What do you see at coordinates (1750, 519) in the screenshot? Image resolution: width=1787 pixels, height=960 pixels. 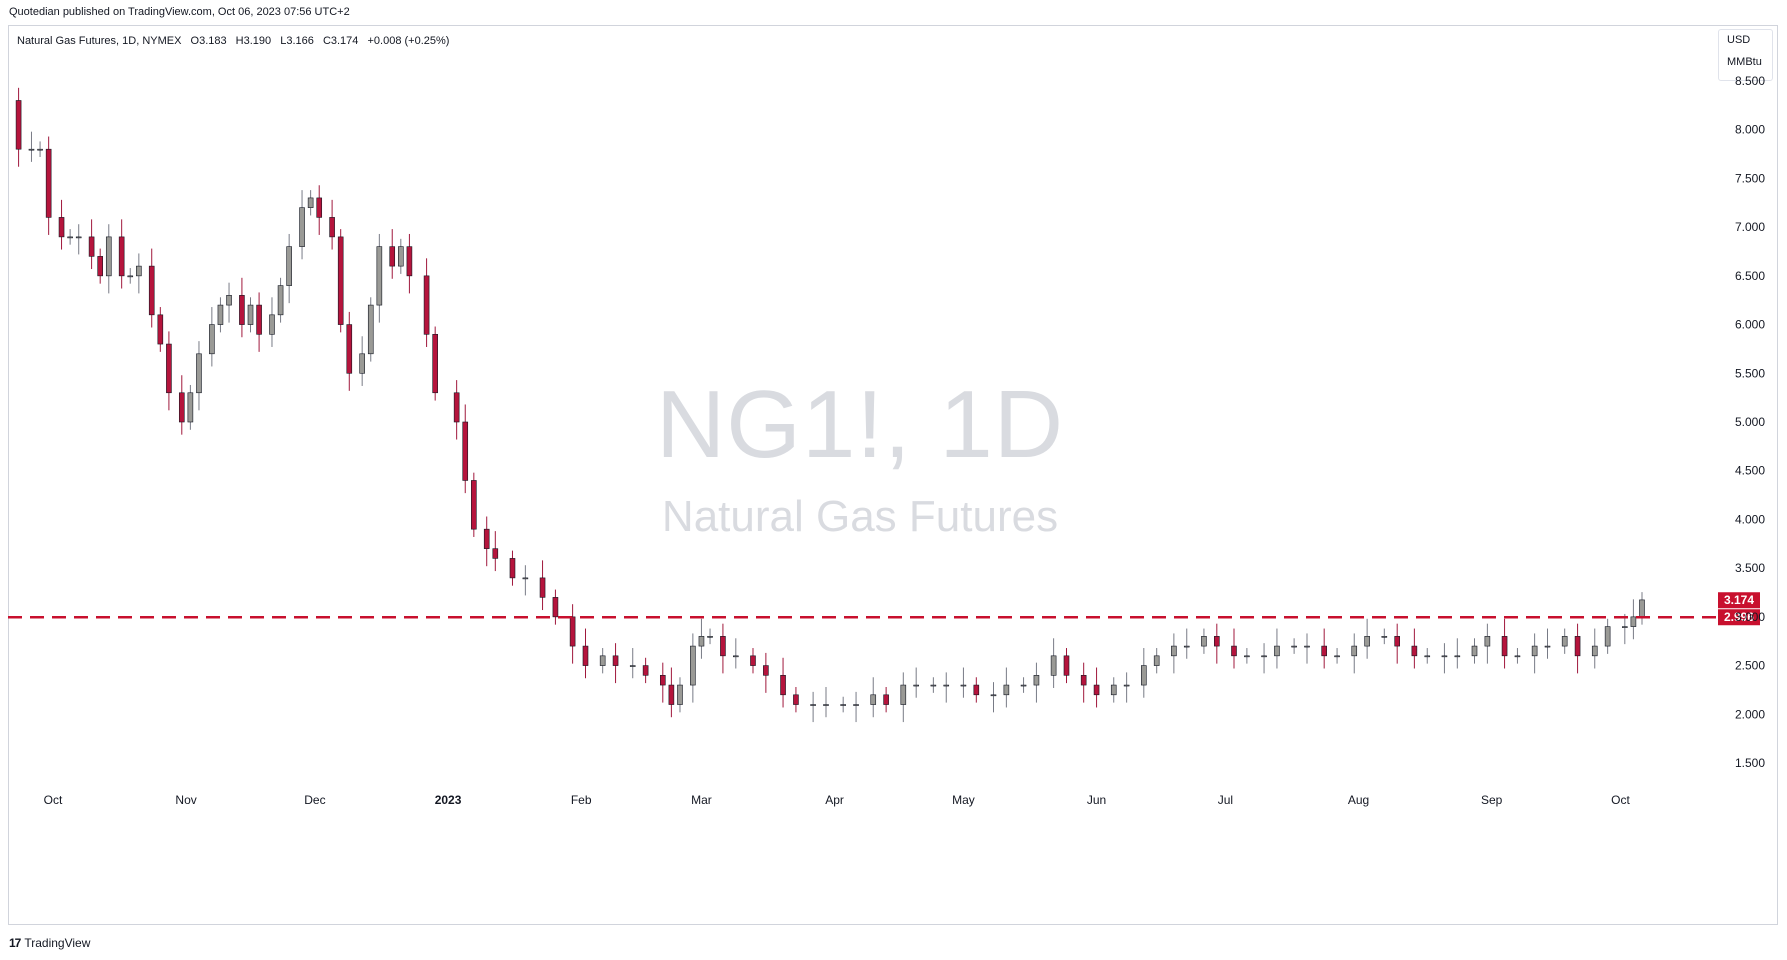 I see `y-tick-label: 4.000` at bounding box center [1750, 519].